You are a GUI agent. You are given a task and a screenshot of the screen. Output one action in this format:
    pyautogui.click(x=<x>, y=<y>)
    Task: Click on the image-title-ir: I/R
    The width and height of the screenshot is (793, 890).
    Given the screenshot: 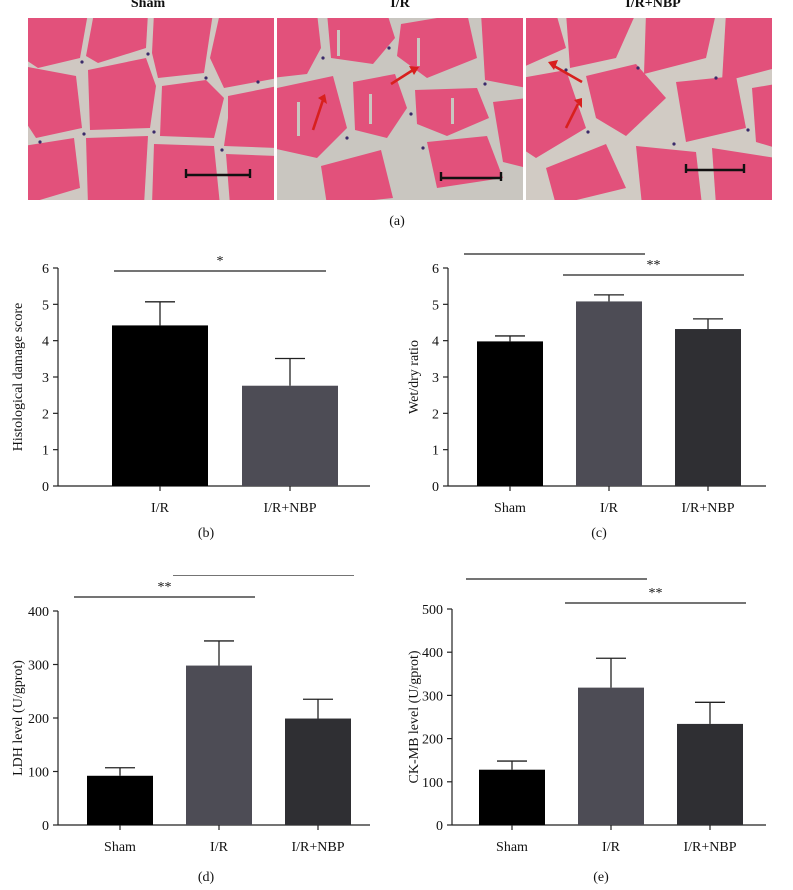 What is the action you would take?
    pyautogui.click(x=400, y=5)
    